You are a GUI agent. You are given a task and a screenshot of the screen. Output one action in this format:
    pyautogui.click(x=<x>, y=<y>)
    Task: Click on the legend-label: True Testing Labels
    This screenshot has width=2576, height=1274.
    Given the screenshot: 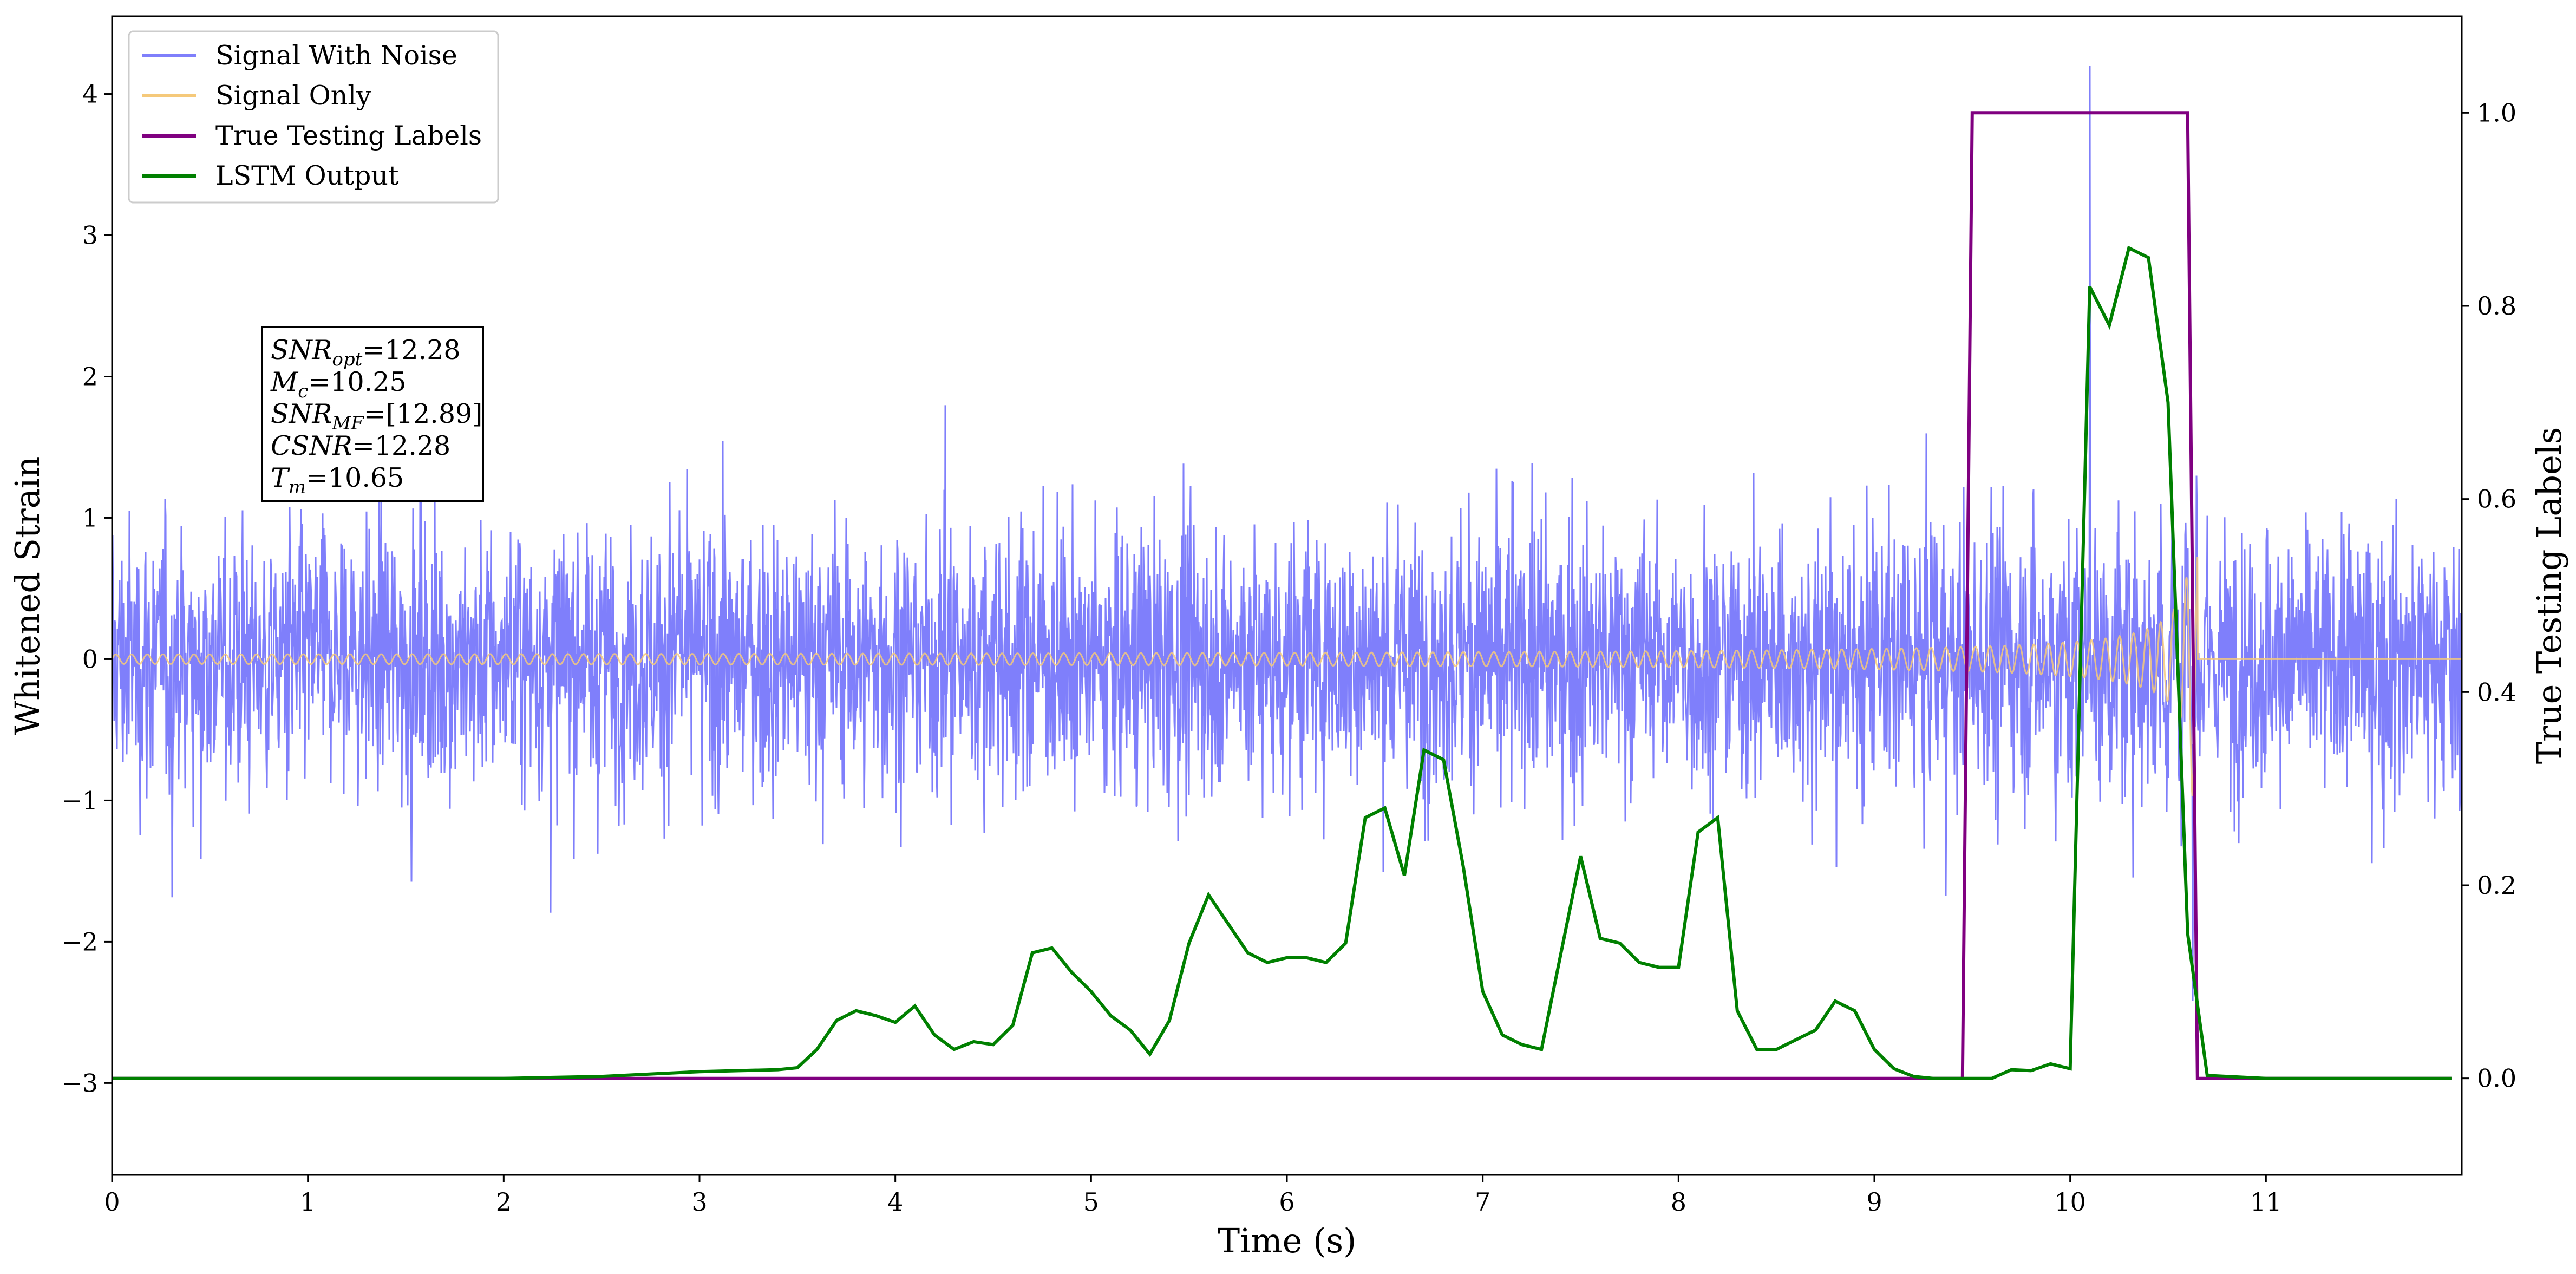 What is the action you would take?
    pyautogui.click(x=349, y=135)
    